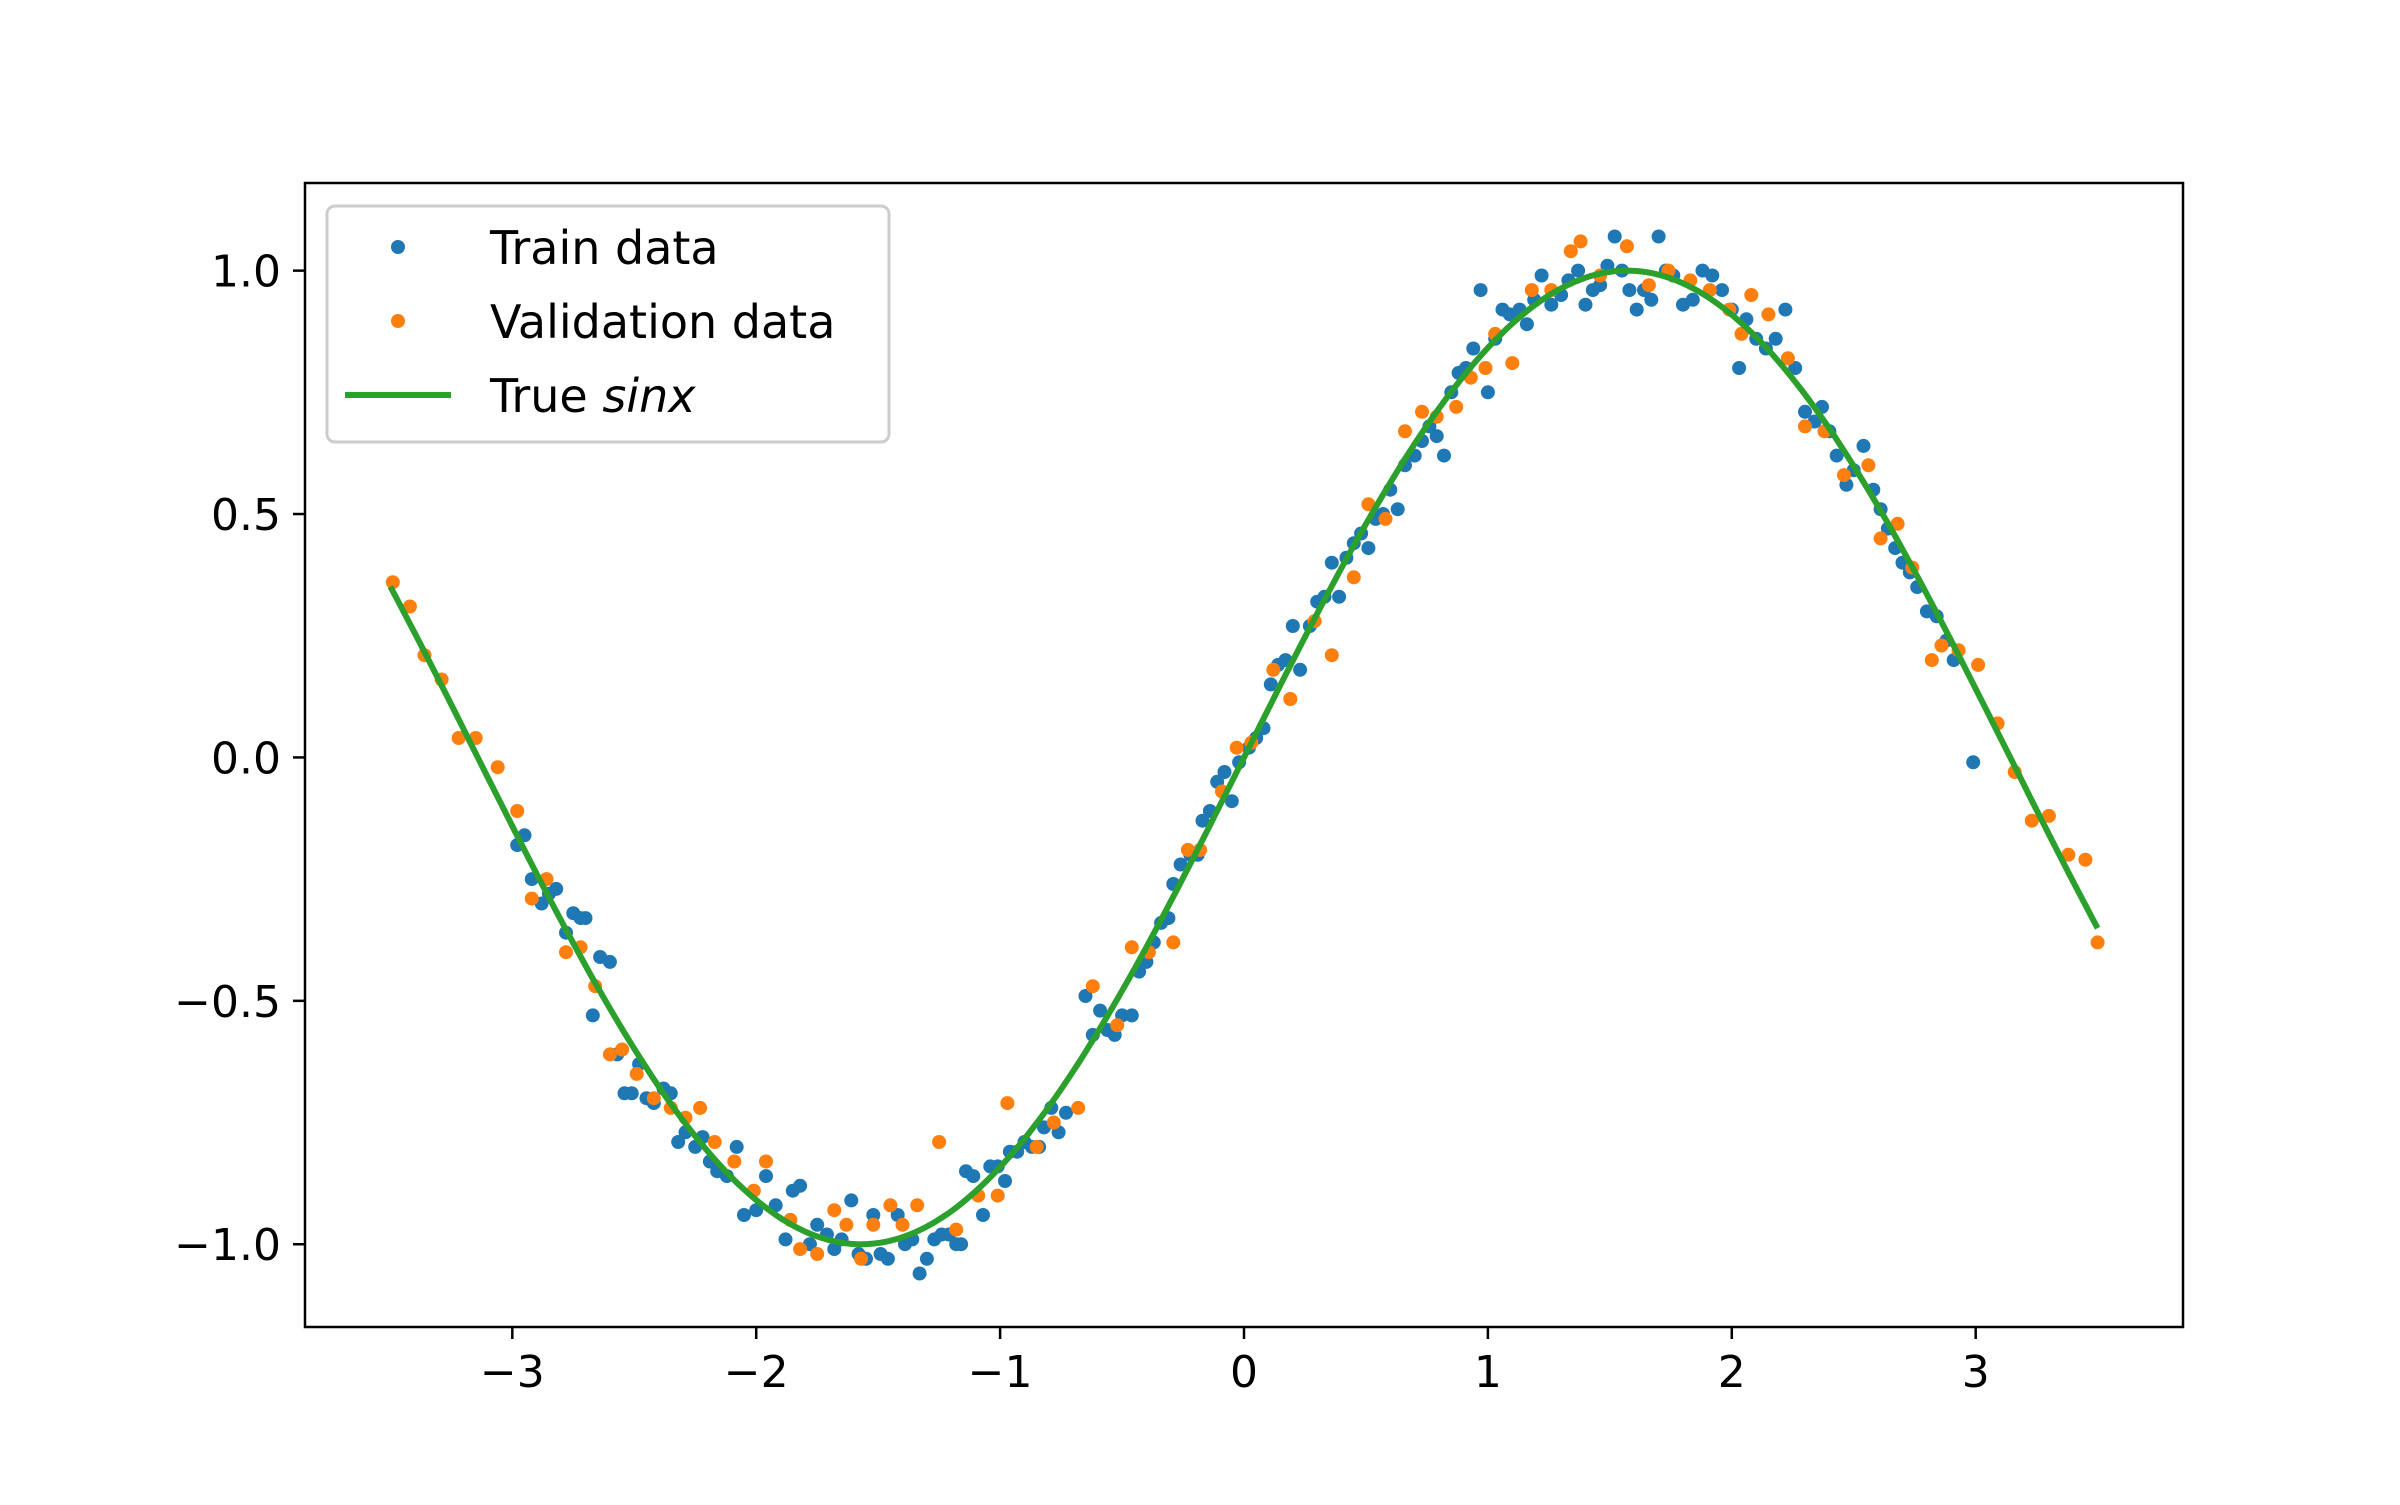 The height and width of the screenshot is (1505, 2400). I want to click on legend-true-label: True sinx, so click(592, 396).